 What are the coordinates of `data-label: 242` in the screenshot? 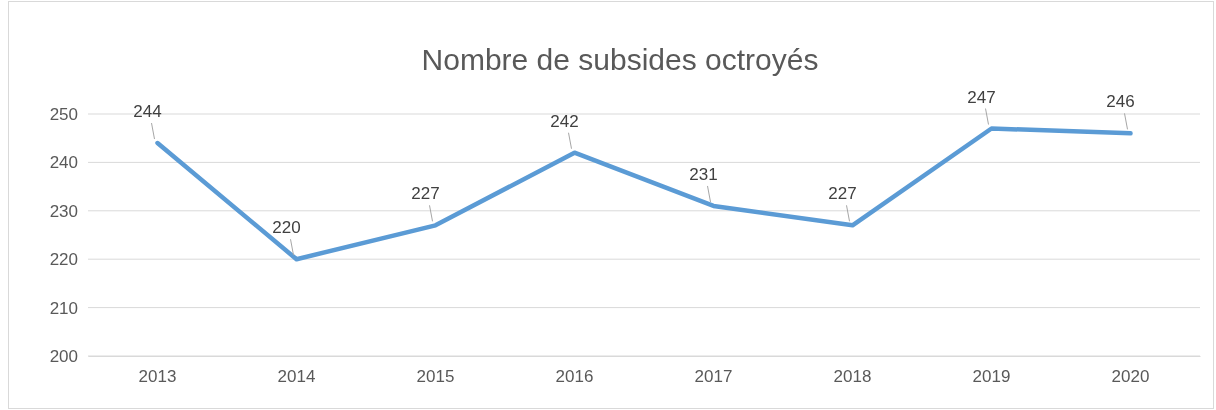 It's located at (564, 121).